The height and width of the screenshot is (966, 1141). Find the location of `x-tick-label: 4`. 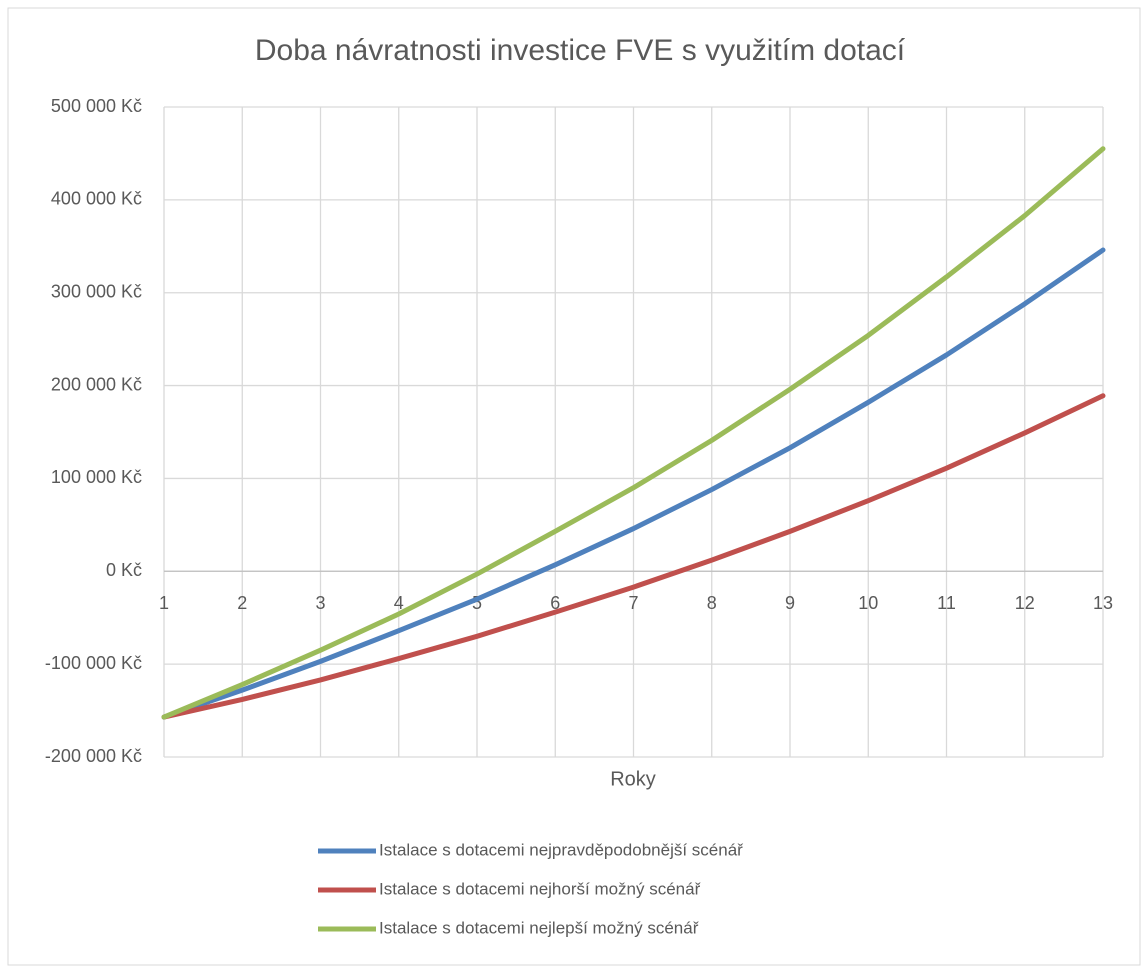

x-tick-label: 4 is located at coordinates (399, 603).